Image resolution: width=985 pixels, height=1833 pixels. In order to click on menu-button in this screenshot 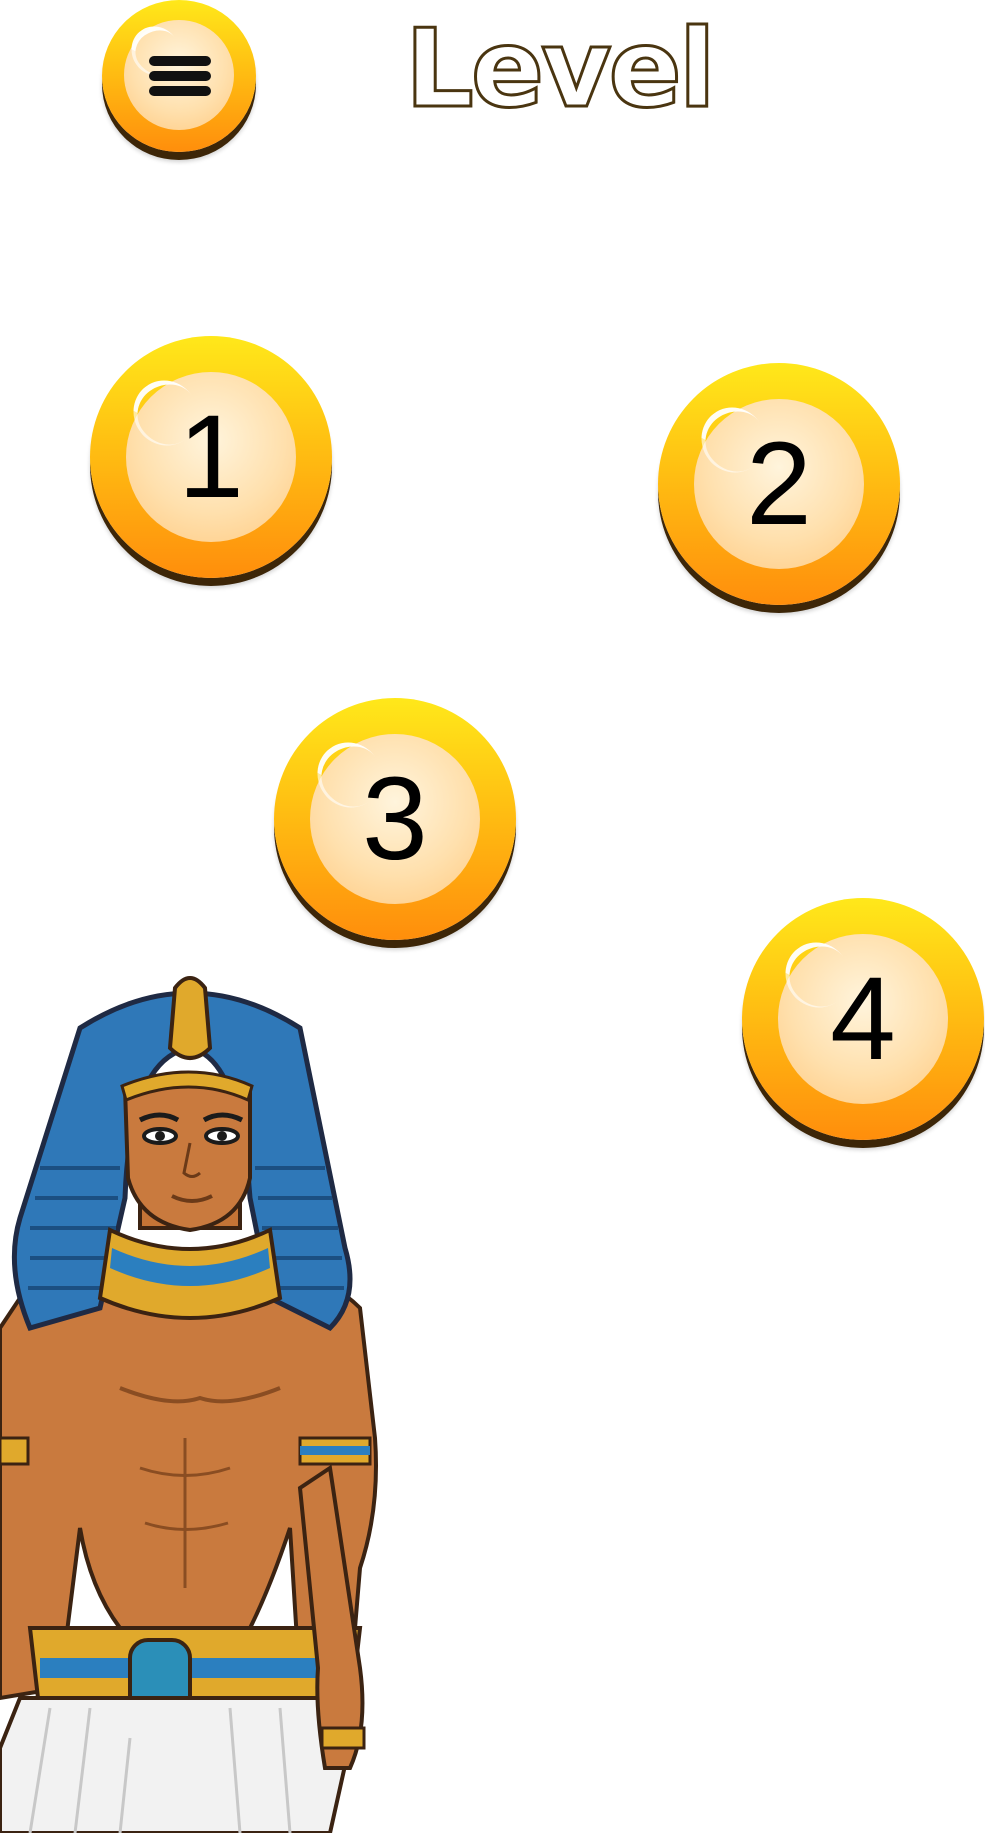, I will do `click(179, 76)`.